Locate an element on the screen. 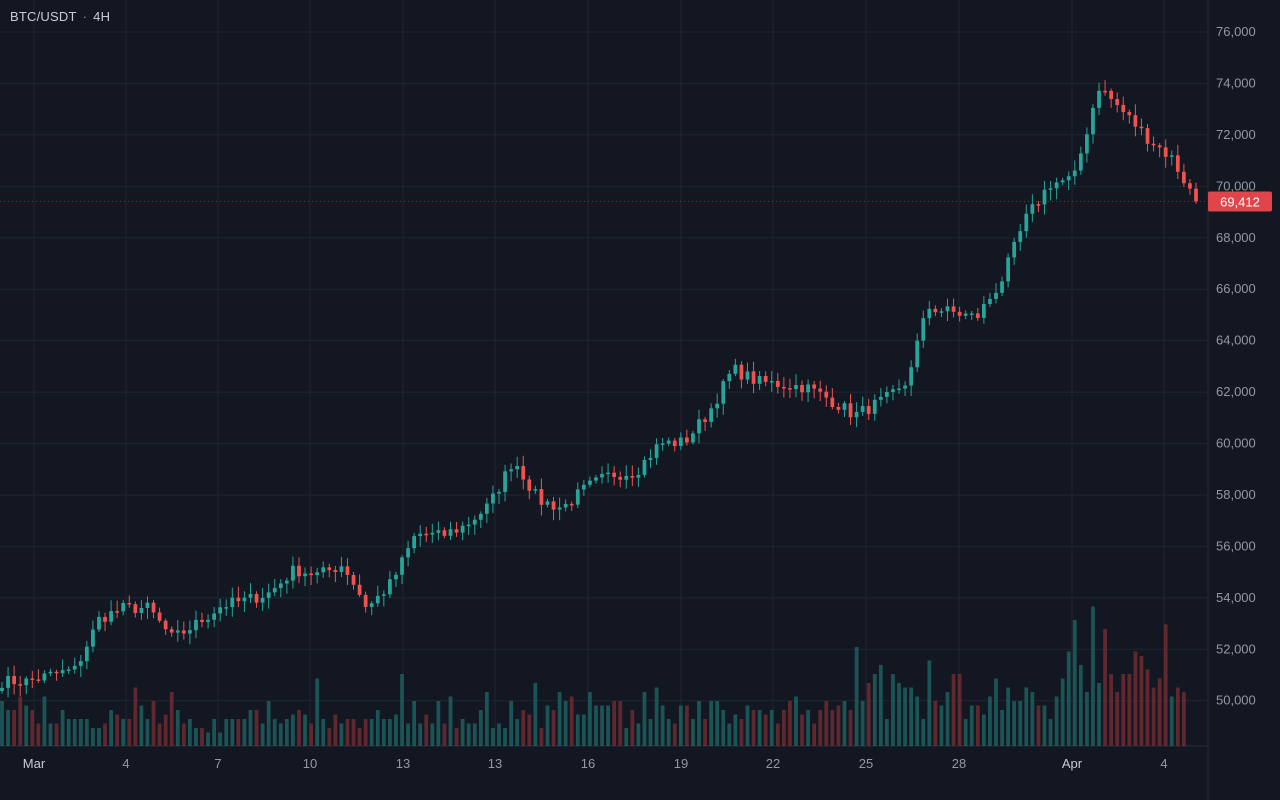  y-tick-label: 64,000 is located at coordinates (1236, 340).